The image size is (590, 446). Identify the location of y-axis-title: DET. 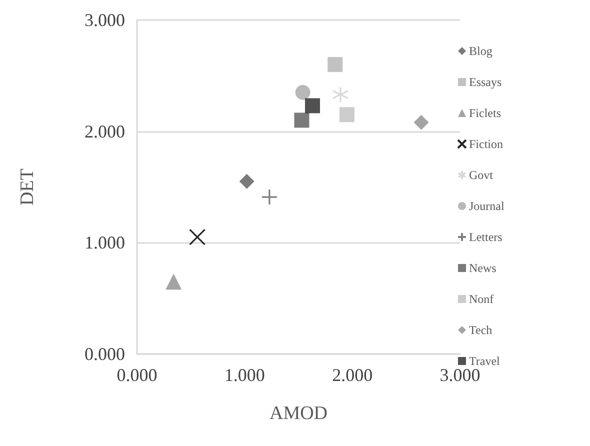
(27, 187).